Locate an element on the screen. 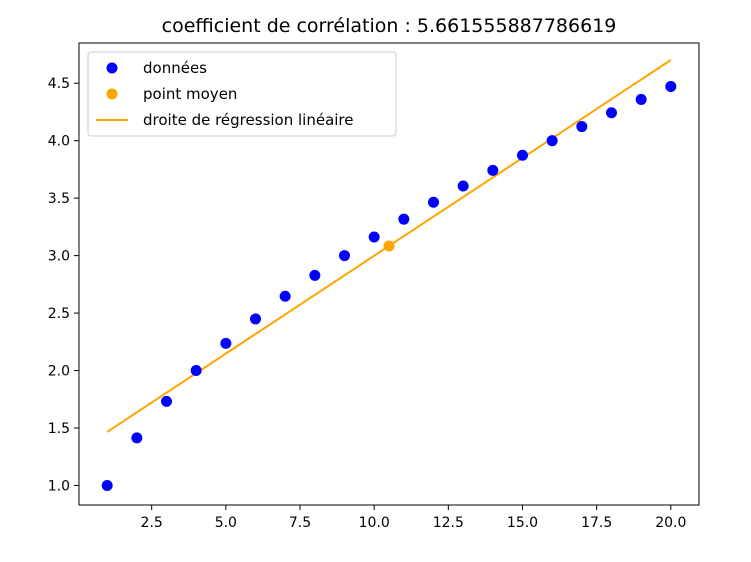  y-tick-label: 2.5 is located at coordinates (59, 314).